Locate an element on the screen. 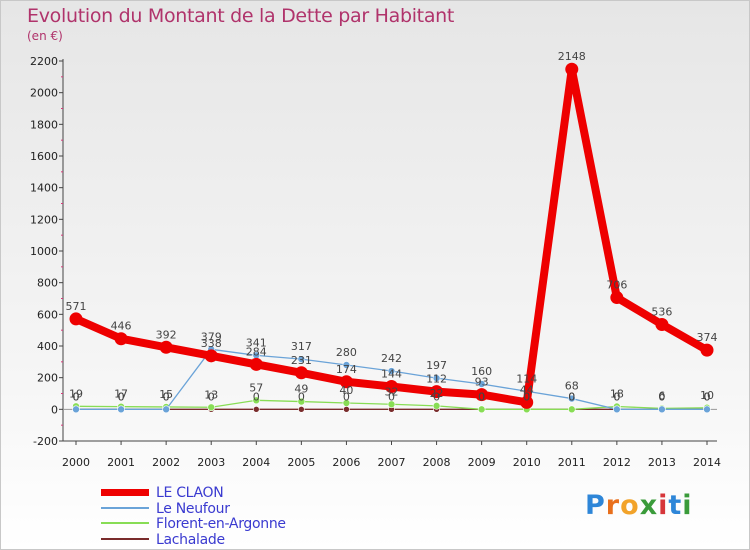 The height and width of the screenshot is (550, 750). data-label: 446 is located at coordinates (121, 326).